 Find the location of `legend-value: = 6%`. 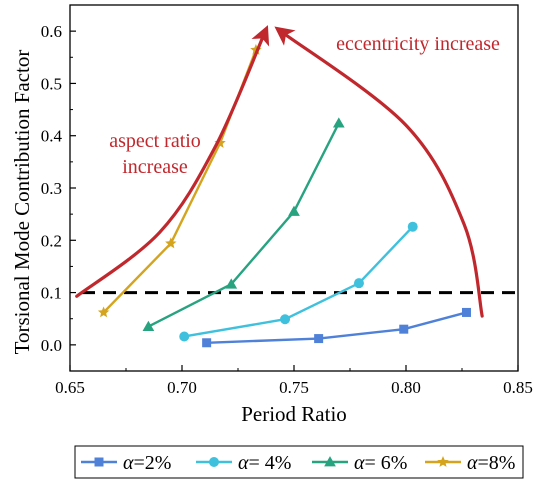

legend-value: = 6% is located at coordinates (386, 463).